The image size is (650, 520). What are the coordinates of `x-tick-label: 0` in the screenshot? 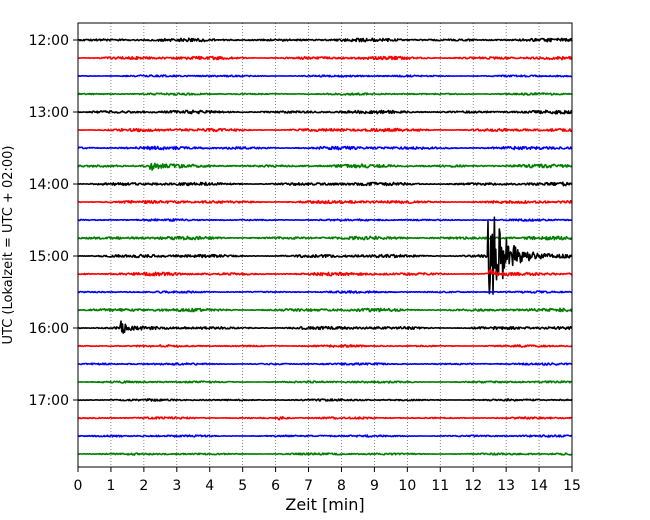 It's located at (78, 486).